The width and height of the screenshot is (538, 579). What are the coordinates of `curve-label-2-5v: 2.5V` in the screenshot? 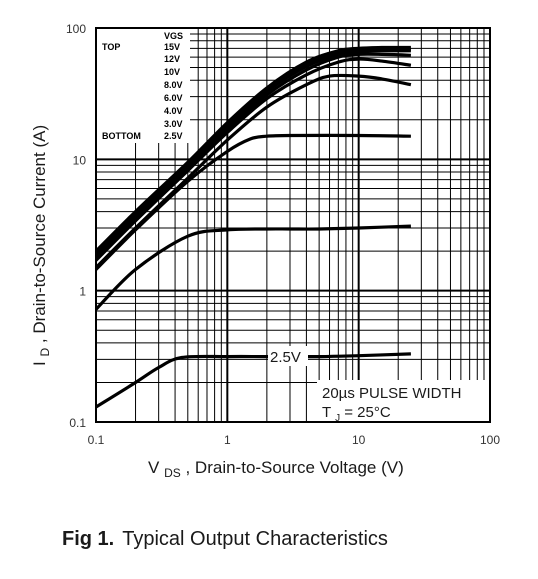 It's located at (285, 357).